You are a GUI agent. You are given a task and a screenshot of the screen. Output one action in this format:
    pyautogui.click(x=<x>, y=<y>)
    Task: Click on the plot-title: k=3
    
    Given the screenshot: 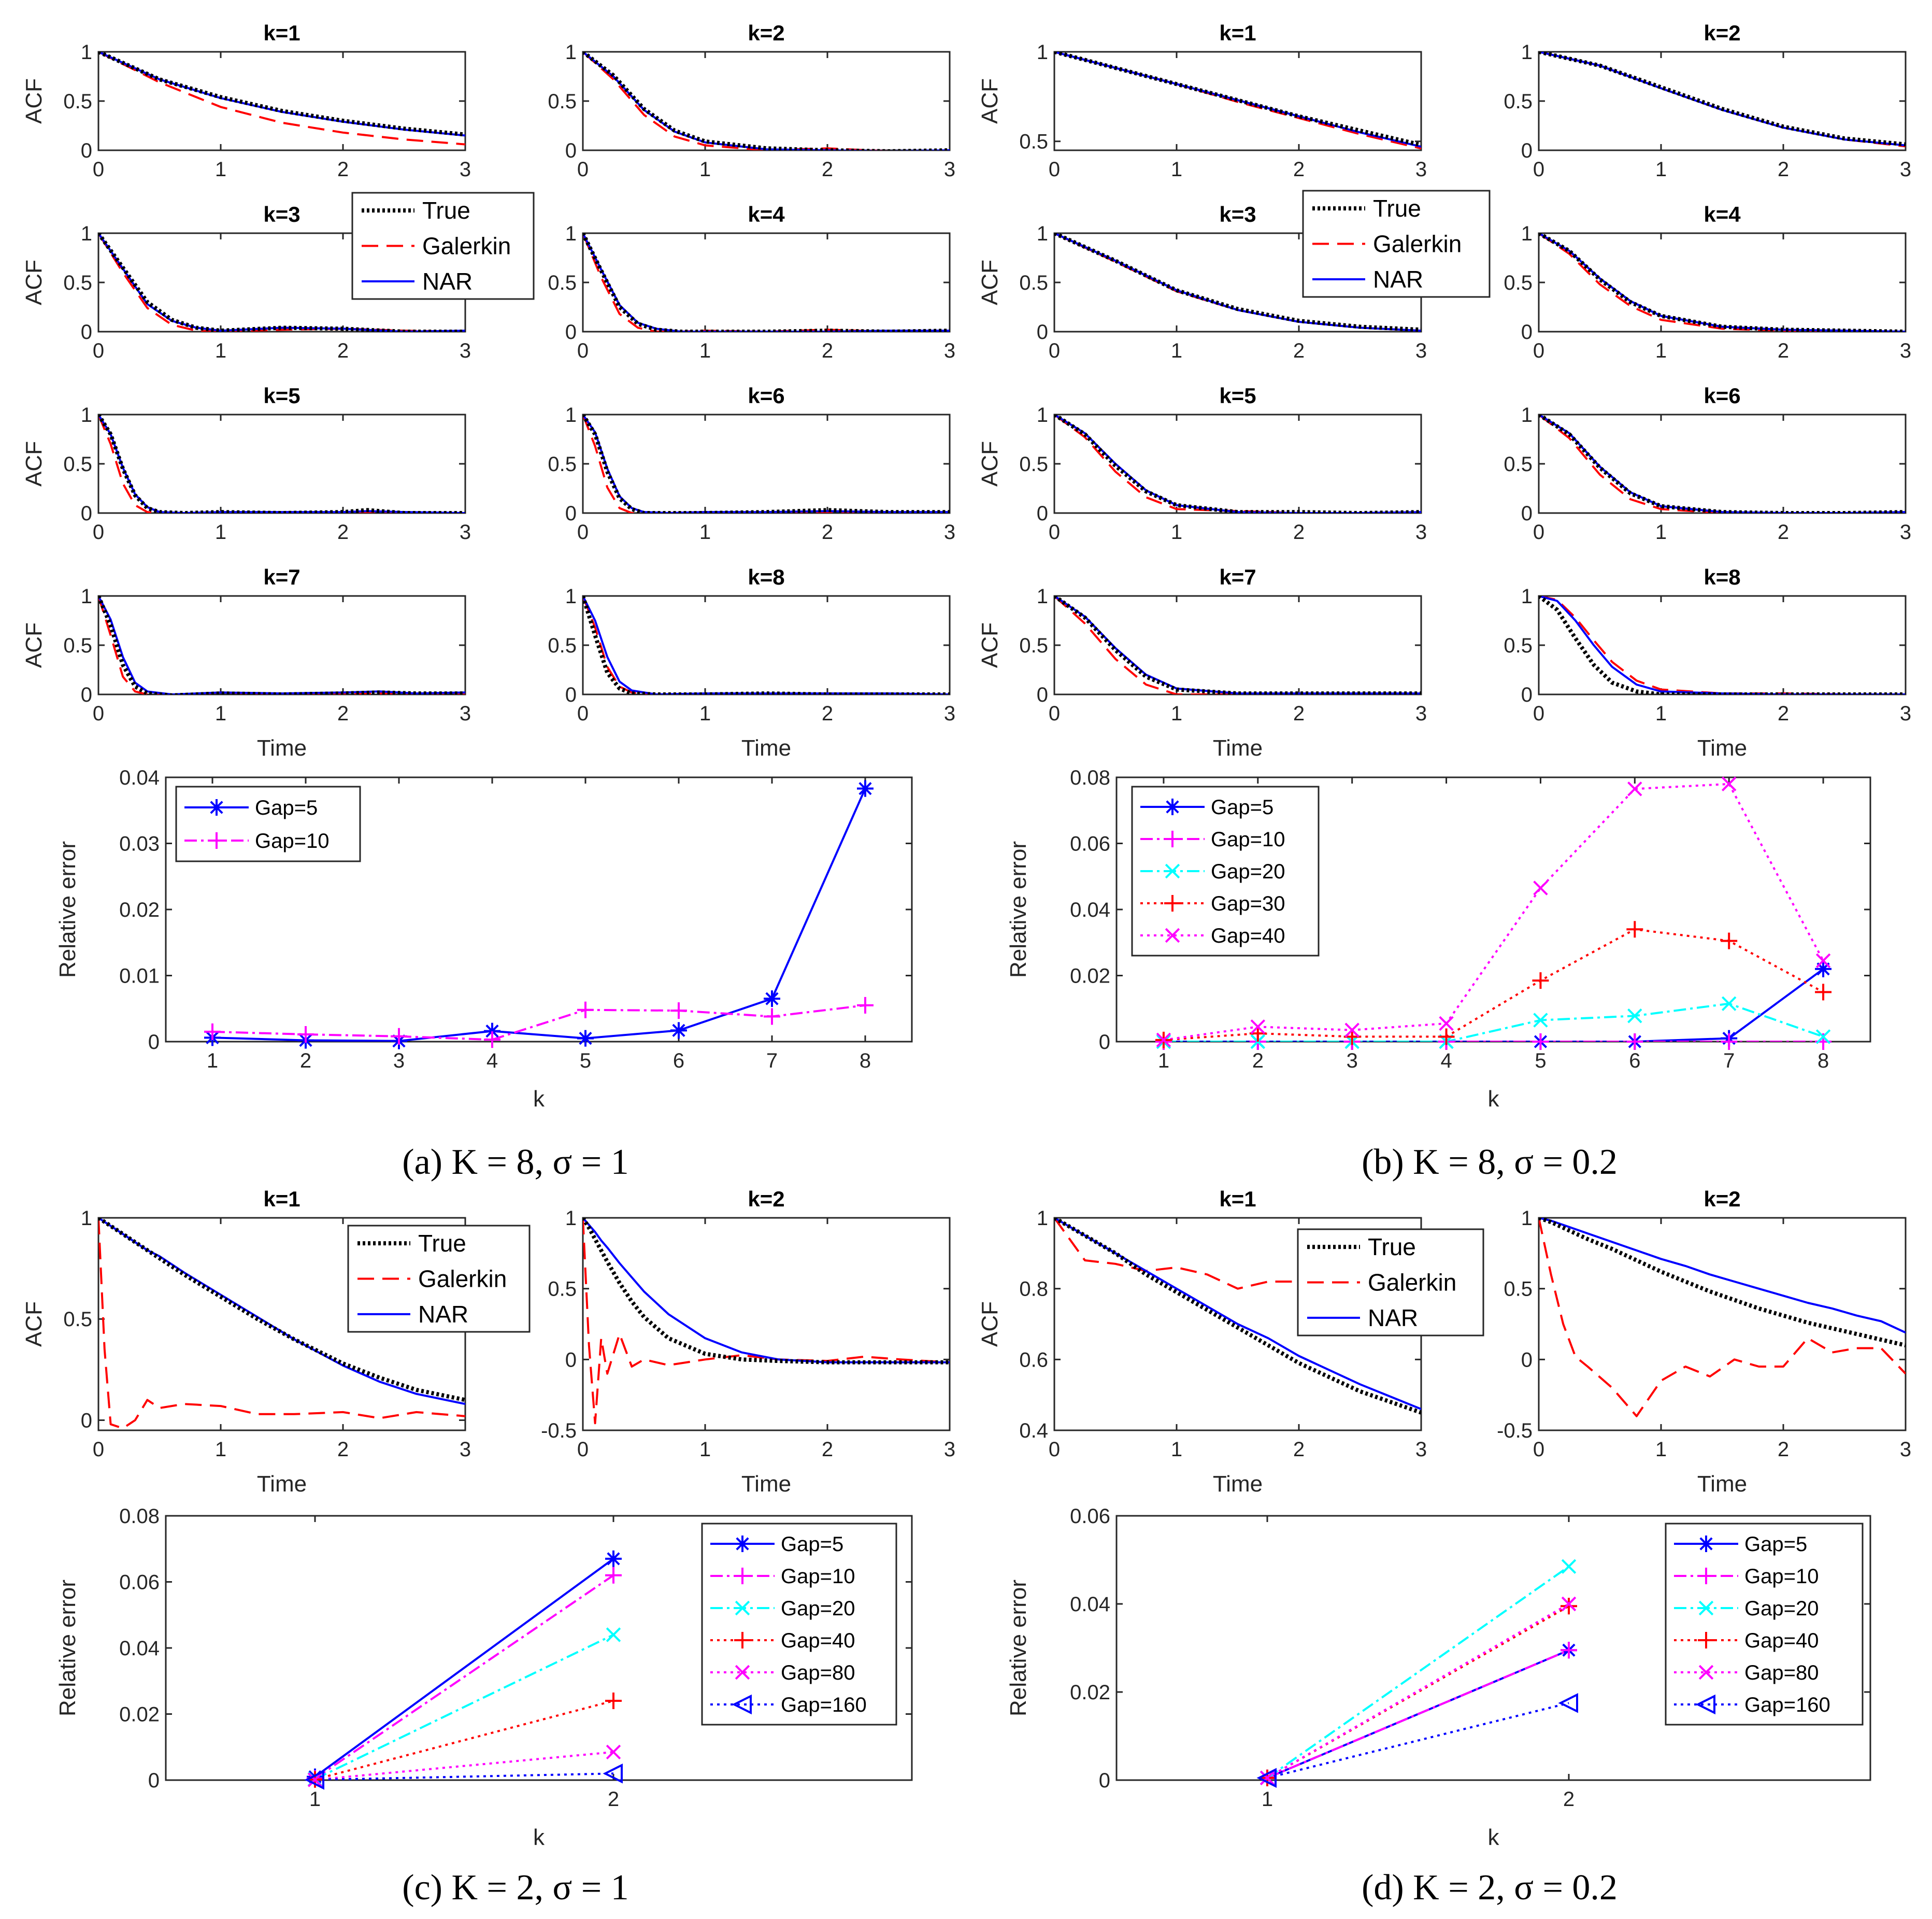 What is the action you would take?
    pyautogui.click(x=281, y=214)
    